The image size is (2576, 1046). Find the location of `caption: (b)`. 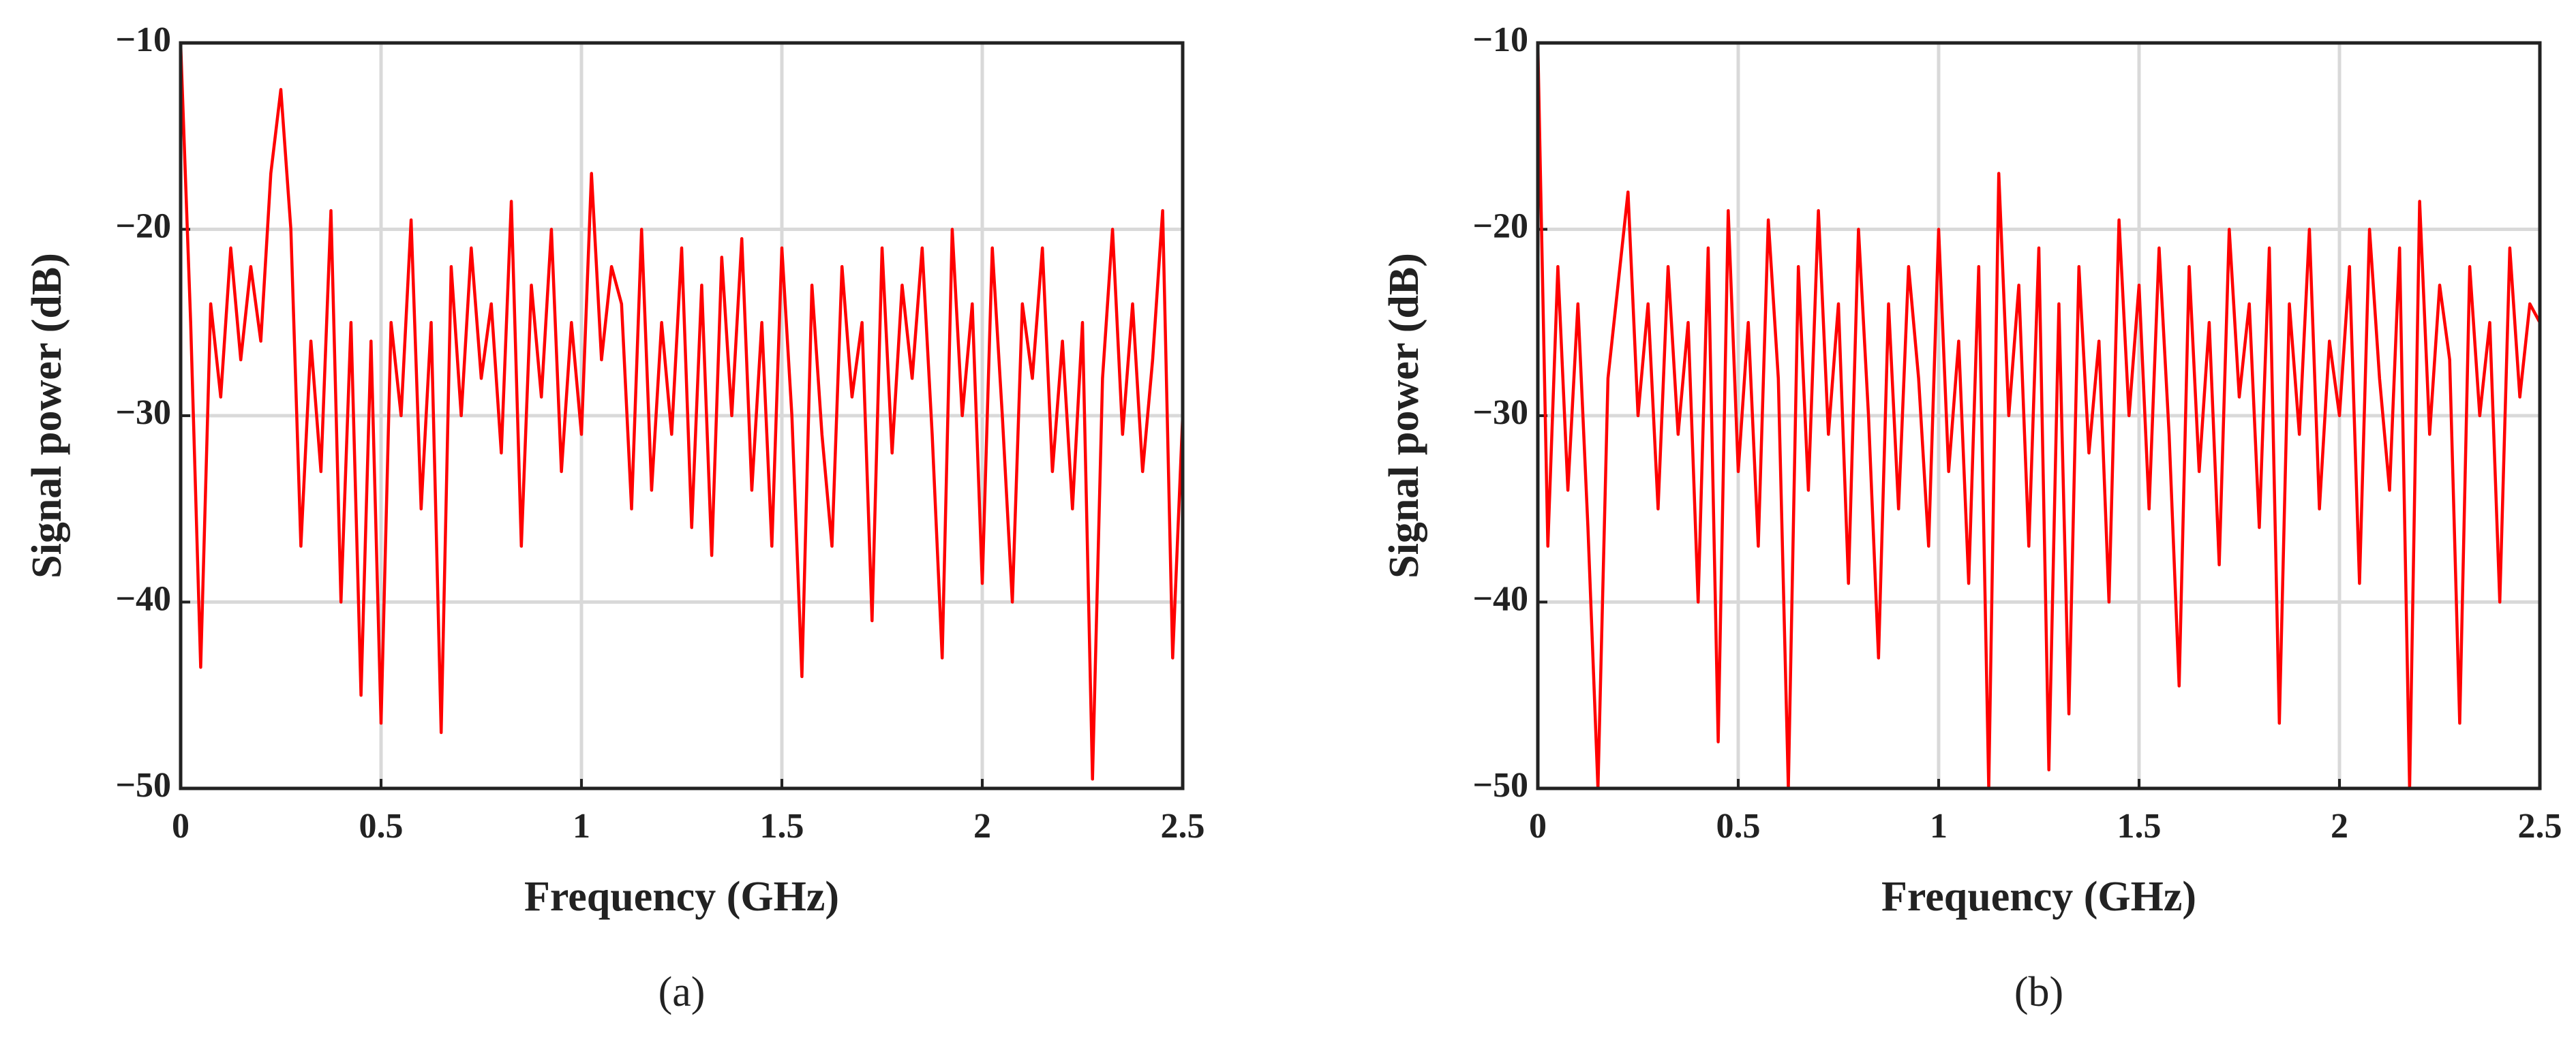

caption: (b) is located at coordinates (2038, 992).